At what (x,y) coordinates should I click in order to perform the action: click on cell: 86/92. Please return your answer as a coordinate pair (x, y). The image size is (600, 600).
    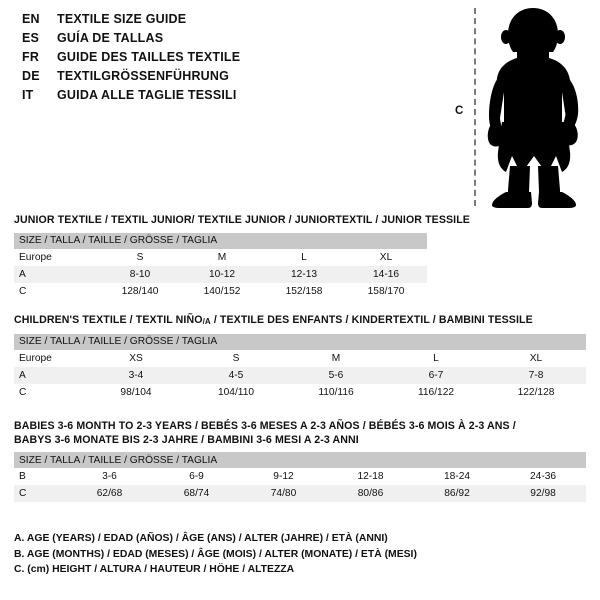
    Looking at the image, I should click on (457, 493).